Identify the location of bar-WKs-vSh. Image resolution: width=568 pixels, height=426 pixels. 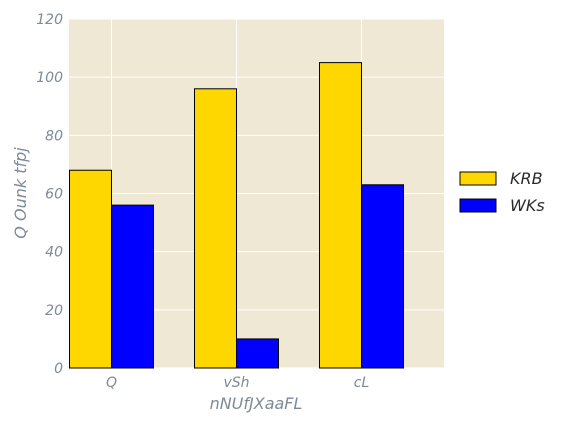
(257, 353).